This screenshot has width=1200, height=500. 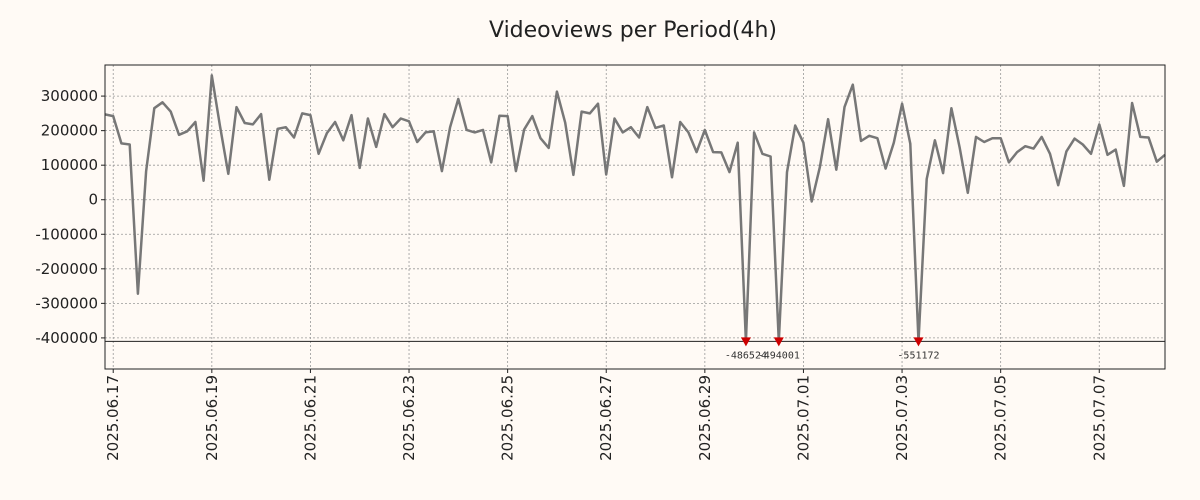 What do you see at coordinates (832, 349) in the screenshot?
I see `clip-markers: -486524-494001 -551172` at bounding box center [832, 349].